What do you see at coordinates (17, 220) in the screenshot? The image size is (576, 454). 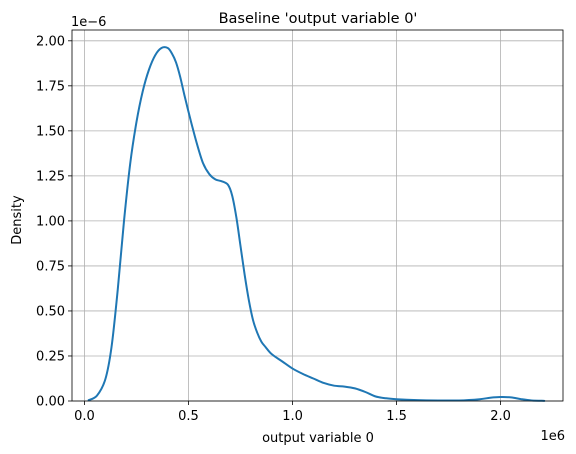 I see `y-axis-label: Density` at bounding box center [17, 220].